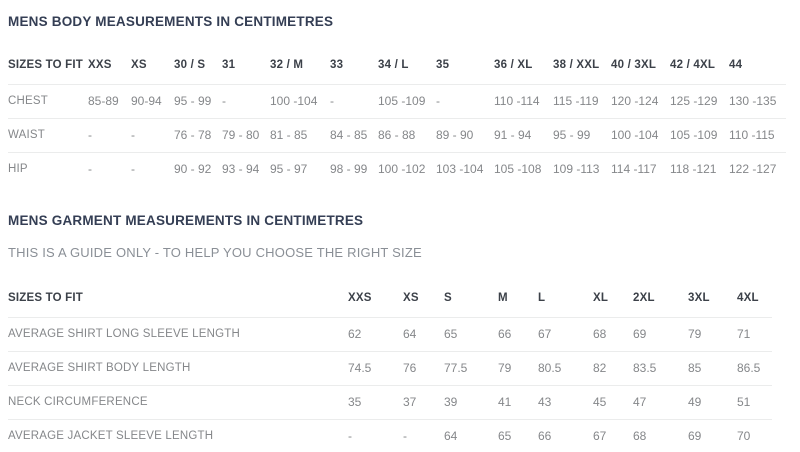  What do you see at coordinates (289, 169) in the screenshot?
I see `measurement-cell: 95 - 97` at bounding box center [289, 169].